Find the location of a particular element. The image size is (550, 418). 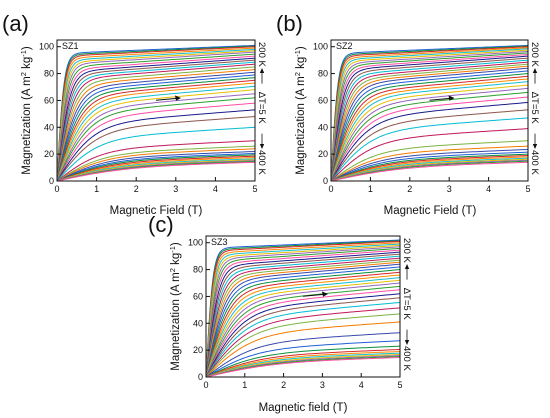

y-tick-label: 40 is located at coordinates (323, 127).